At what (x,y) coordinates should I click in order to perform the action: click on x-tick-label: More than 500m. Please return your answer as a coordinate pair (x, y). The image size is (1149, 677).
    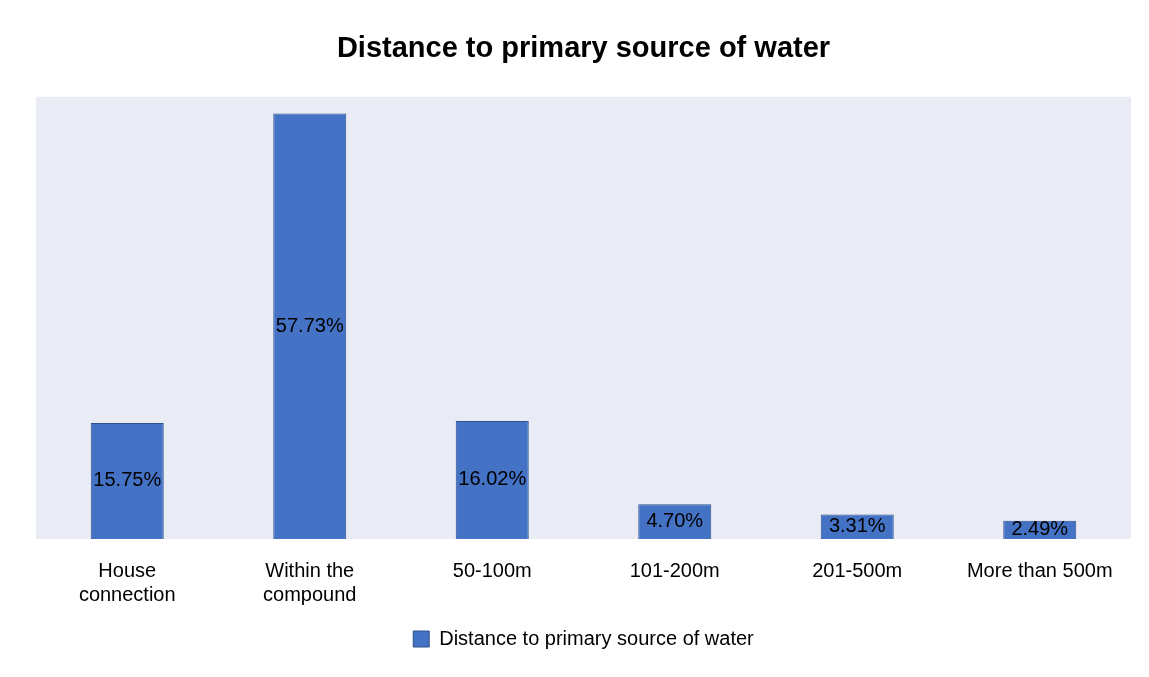
    Looking at the image, I should click on (1039, 569).